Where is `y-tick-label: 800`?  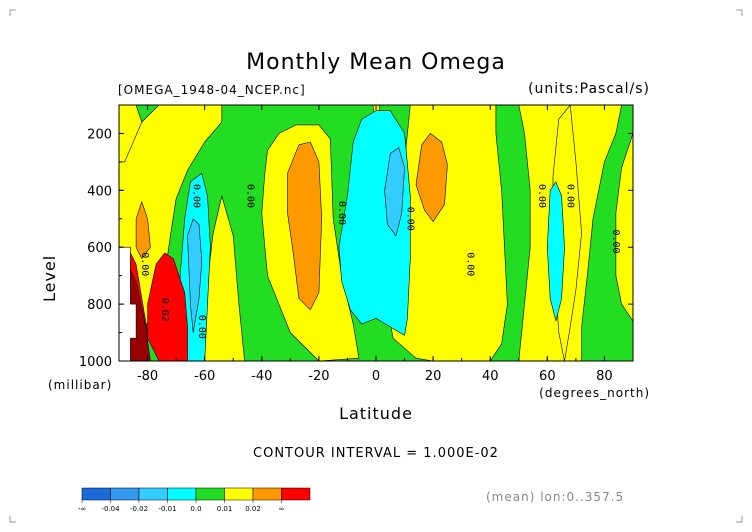
y-tick-label: 800 is located at coordinates (99, 305).